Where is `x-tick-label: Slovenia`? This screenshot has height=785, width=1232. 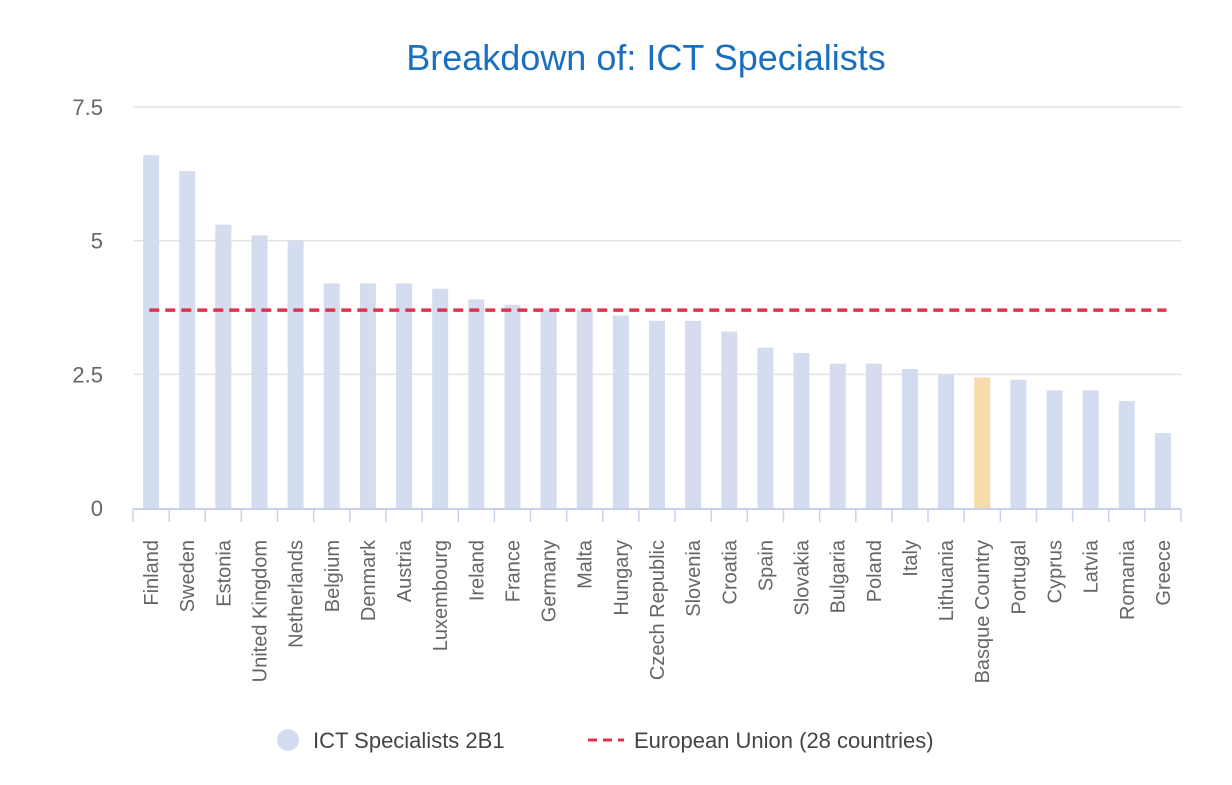 x-tick-label: Slovenia is located at coordinates (694, 578).